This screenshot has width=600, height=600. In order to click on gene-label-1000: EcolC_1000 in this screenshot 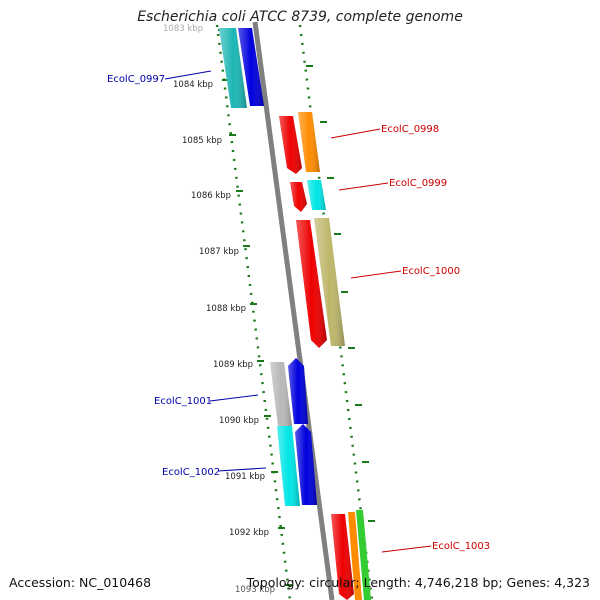, I will do `click(431, 271)`.